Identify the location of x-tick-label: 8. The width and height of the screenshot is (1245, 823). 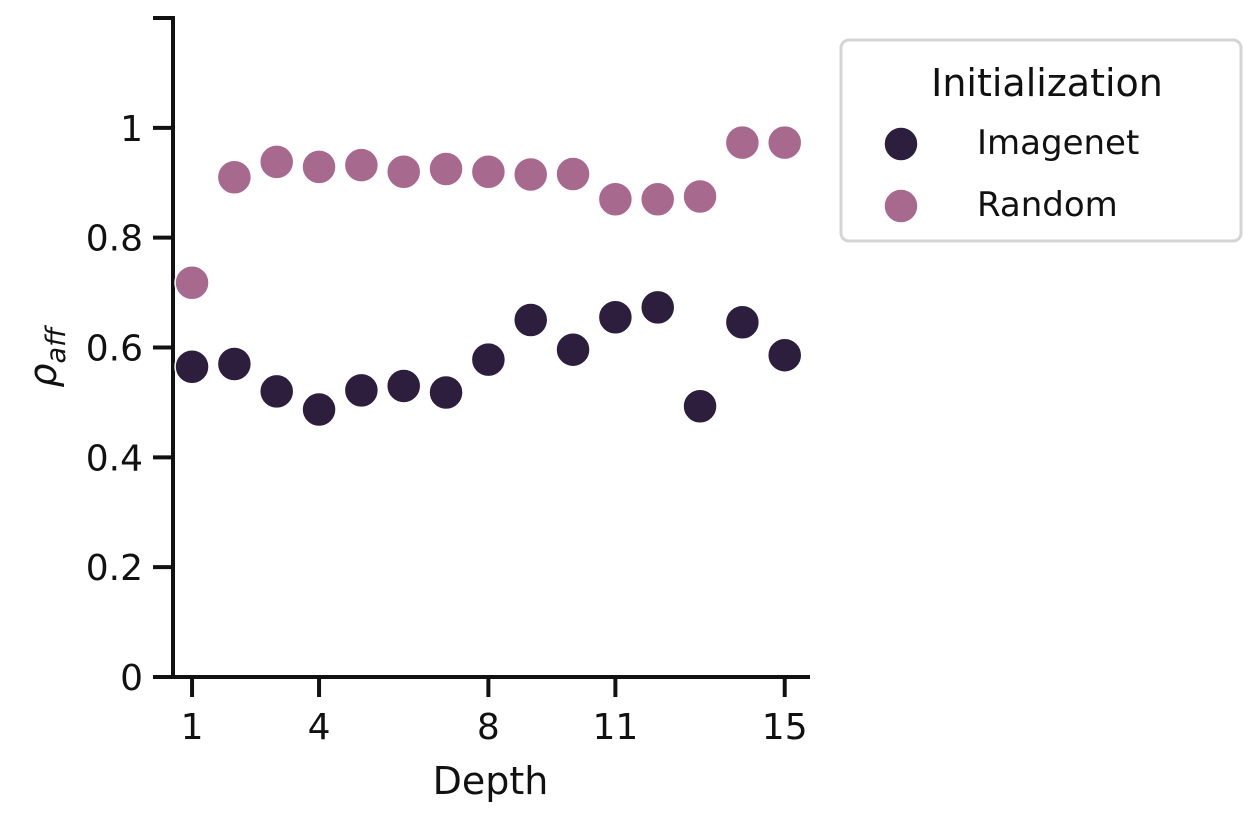
(488, 727).